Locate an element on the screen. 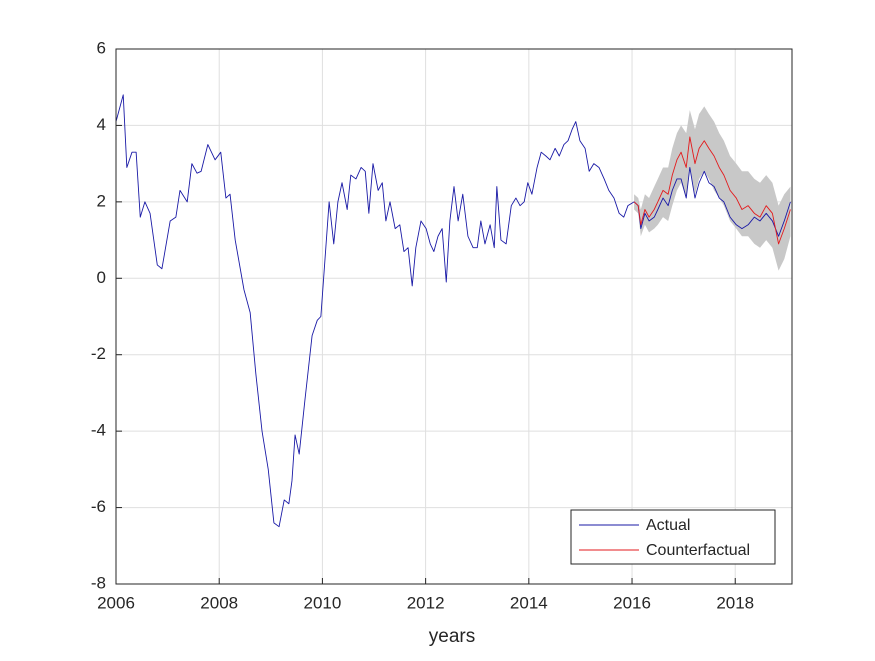  x-axis-label: years is located at coordinates (452, 636).